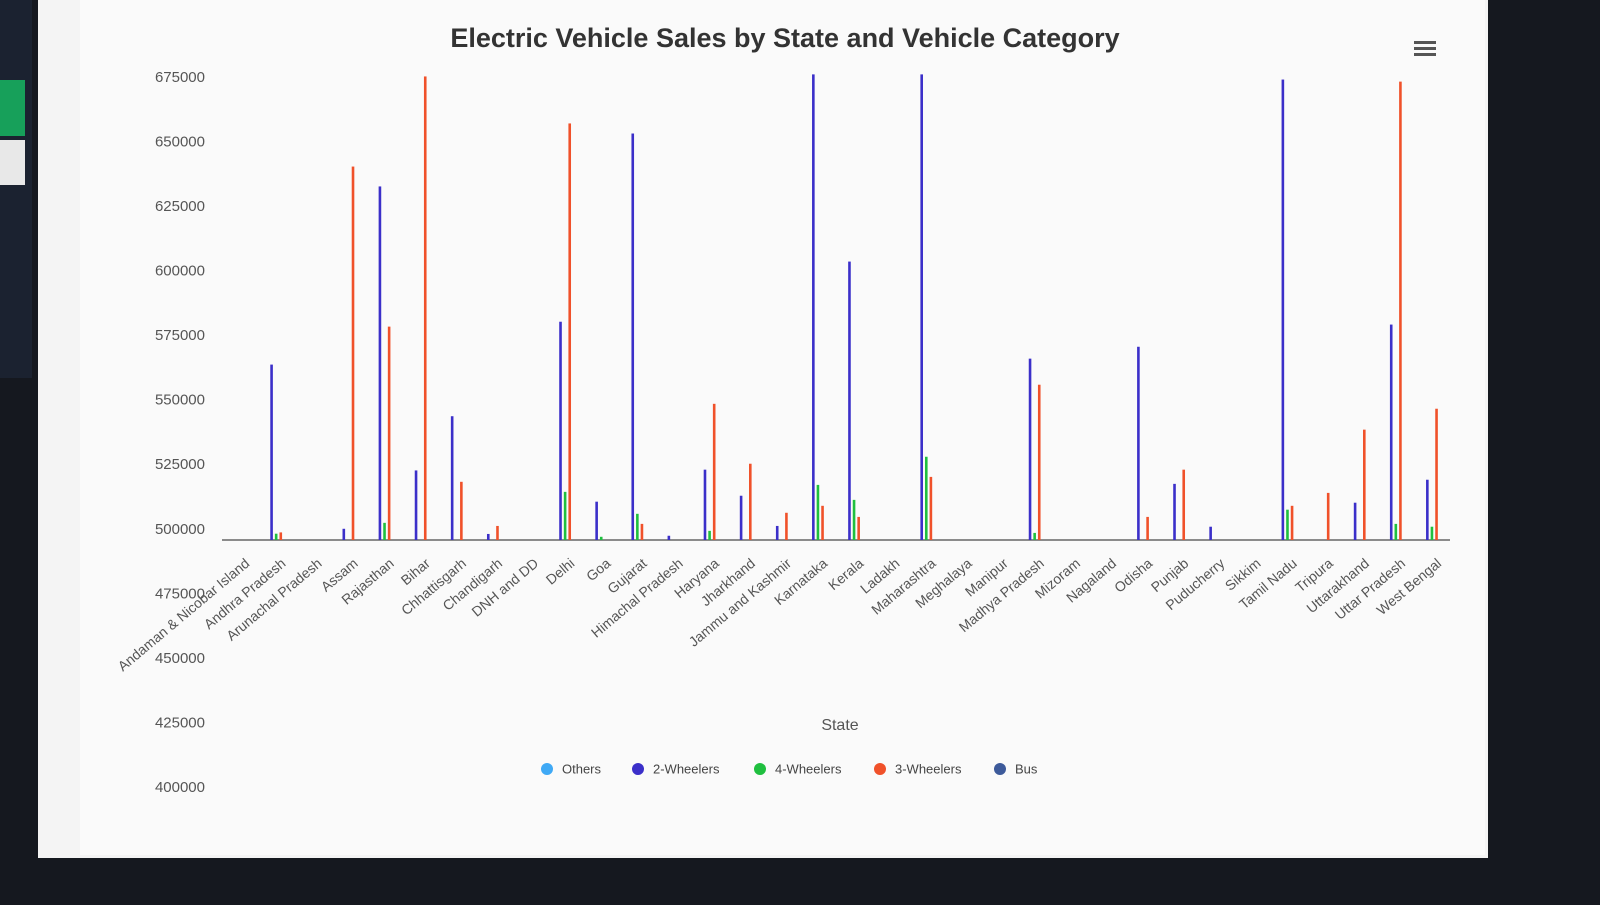 Image resolution: width=1600 pixels, height=905 pixels. I want to click on y-tick-label: 400000, so click(180, 787).